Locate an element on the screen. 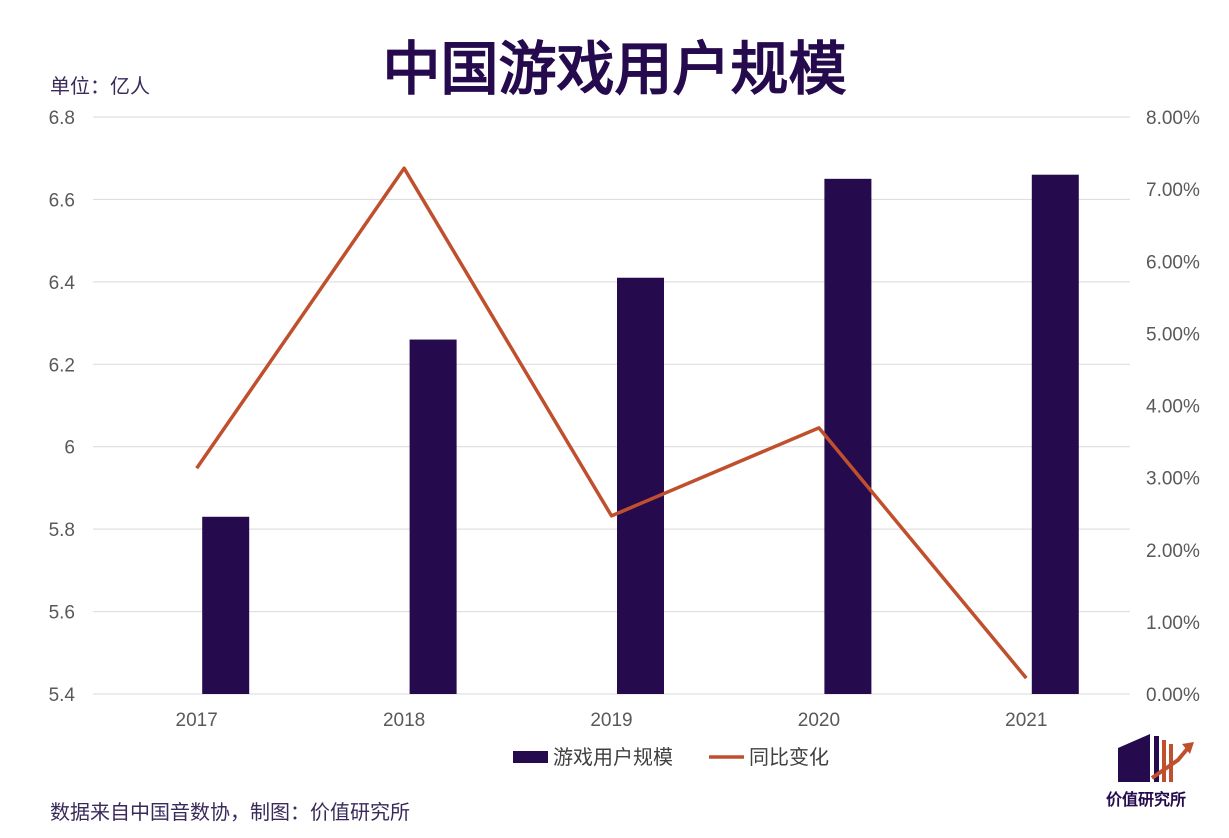  x-tick-label: 2021 is located at coordinates (1026, 720).